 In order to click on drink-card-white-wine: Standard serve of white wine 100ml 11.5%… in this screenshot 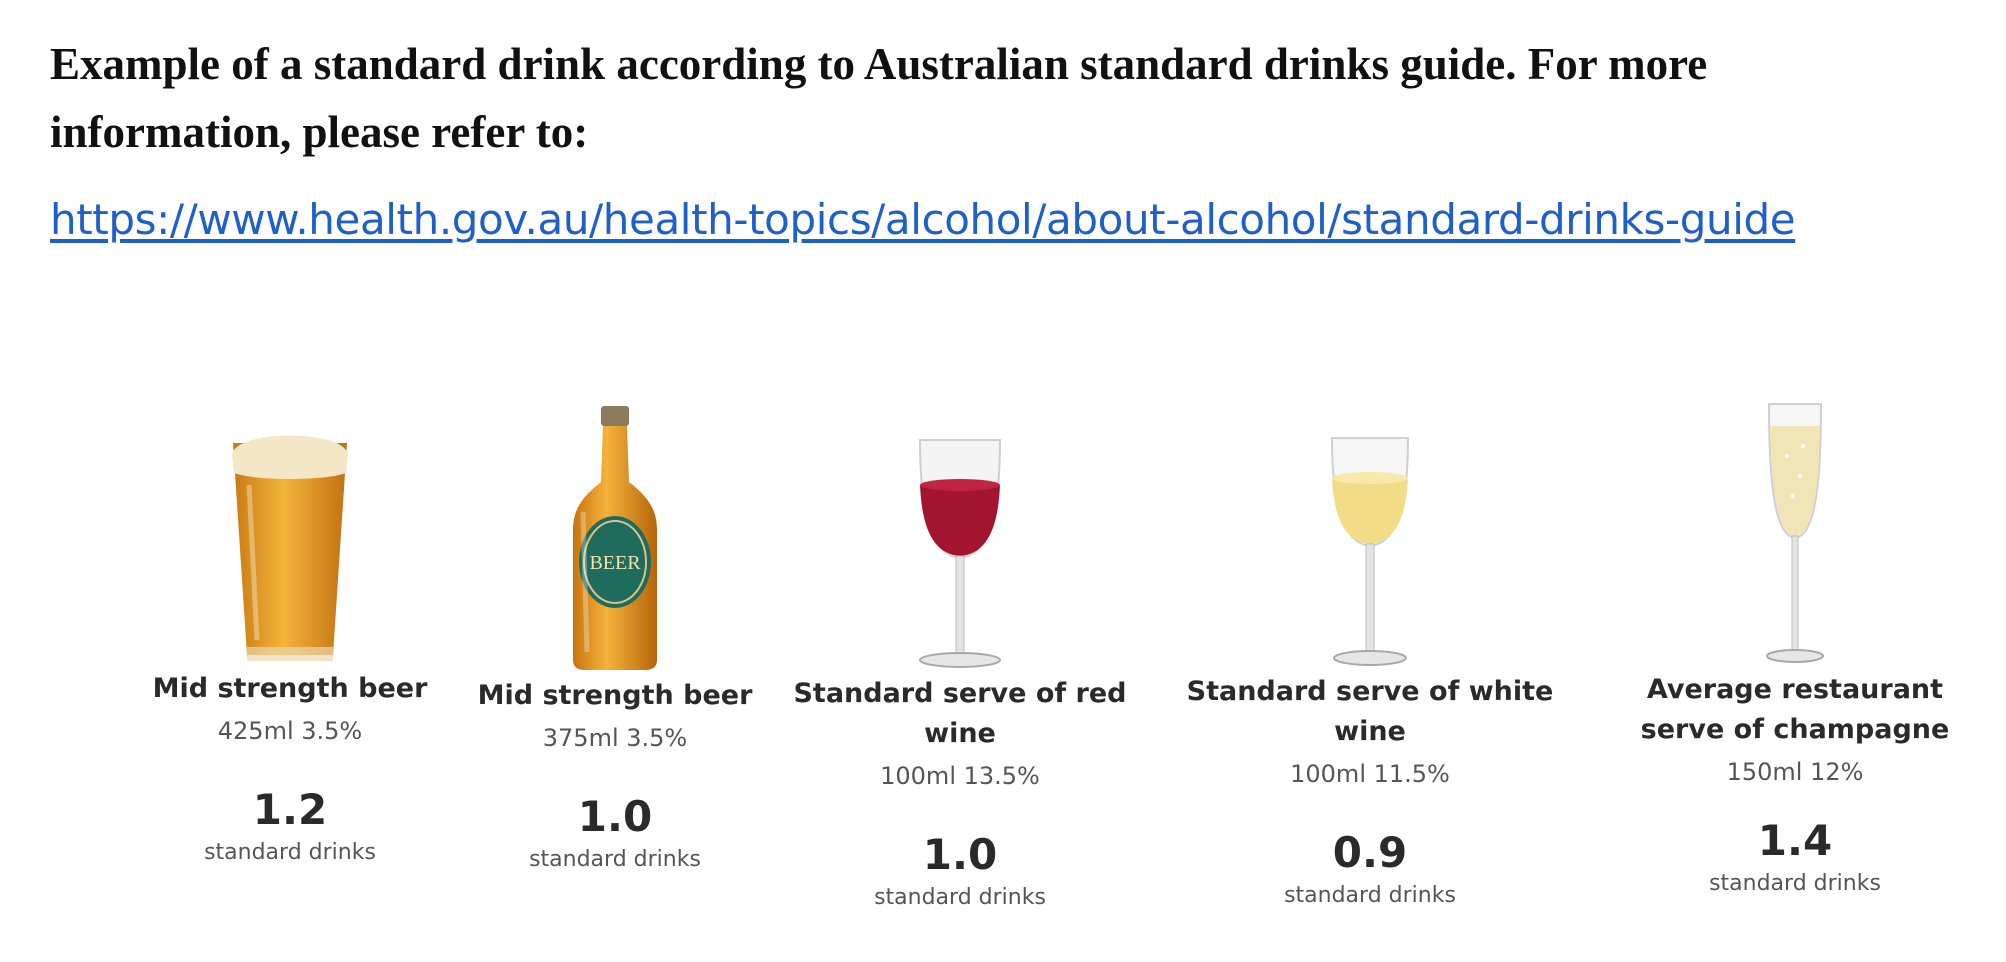, I will do `click(1370, 658)`.